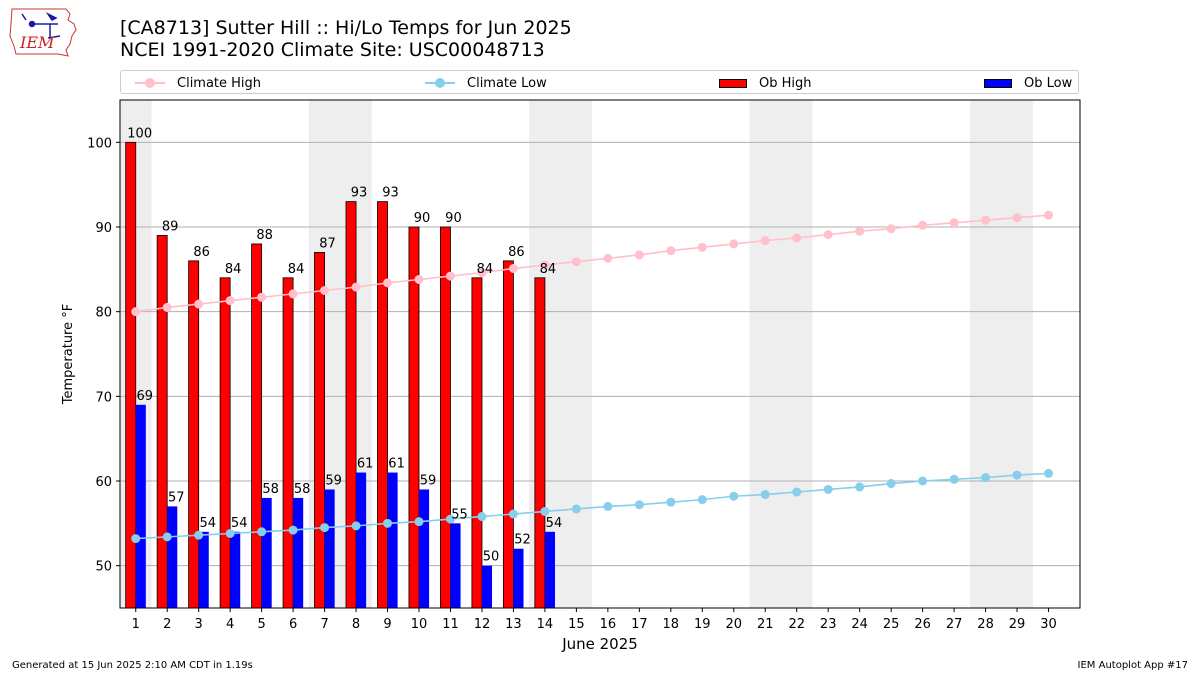 The width and height of the screenshot is (1200, 675). Describe the element at coordinates (513, 624) in the screenshot. I see `xtick-label-13: 13` at that location.